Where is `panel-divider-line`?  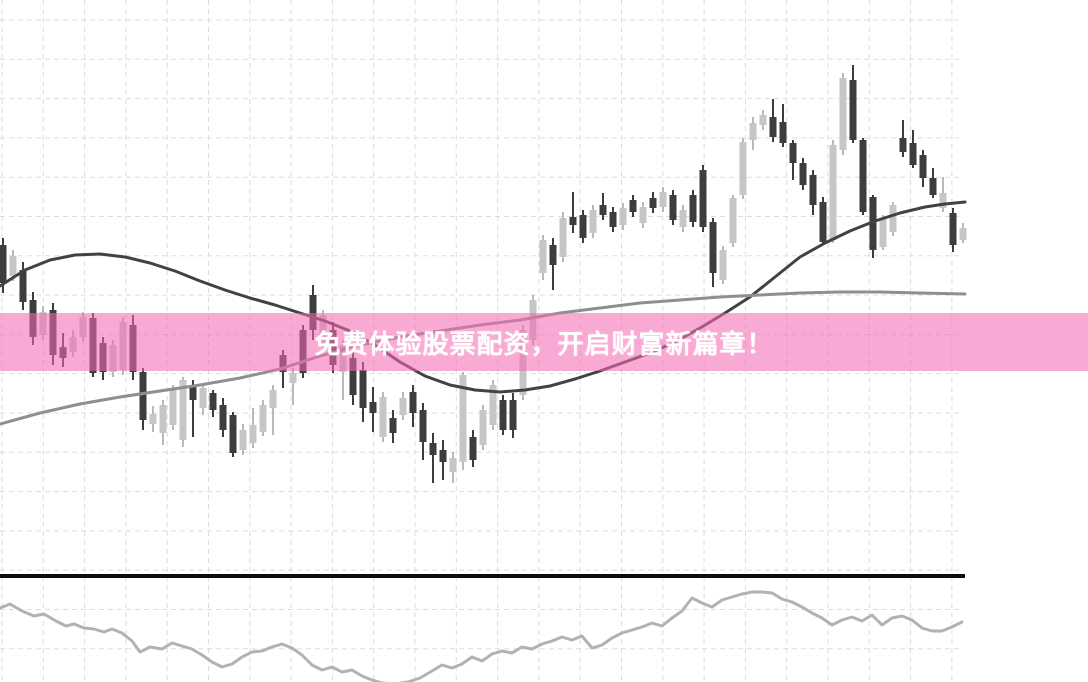 panel-divider-line is located at coordinates (482, 576).